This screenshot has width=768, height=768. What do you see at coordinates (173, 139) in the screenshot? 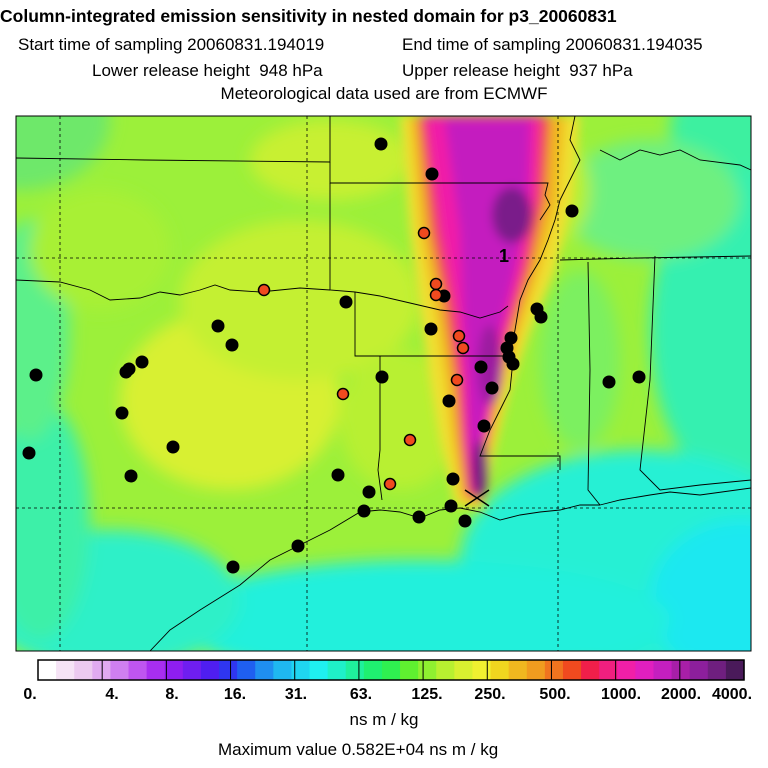
I see `state-border-north` at bounding box center [173, 139].